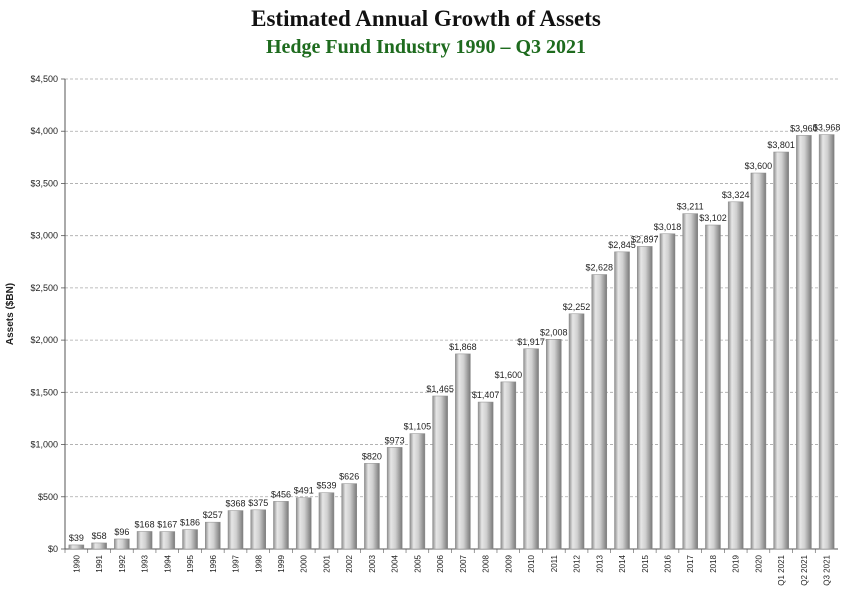  Describe the element at coordinates (440, 563) in the screenshot. I see `x-tick-label: 2006` at that location.